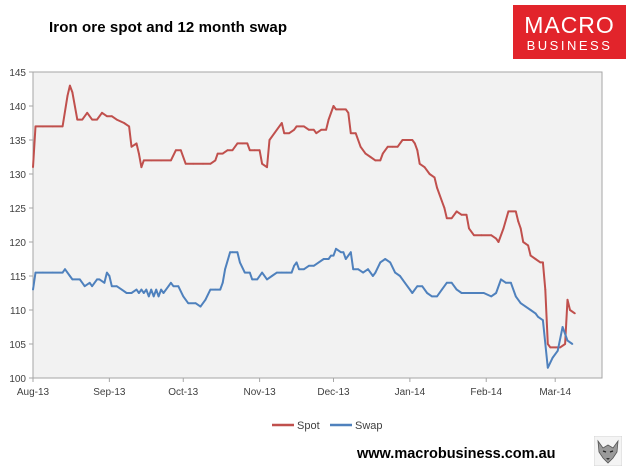 This screenshot has height=470, width=629. What do you see at coordinates (18, 277) in the screenshot?
I see `y-tick-label: 115` at bounding box center [18, 277].